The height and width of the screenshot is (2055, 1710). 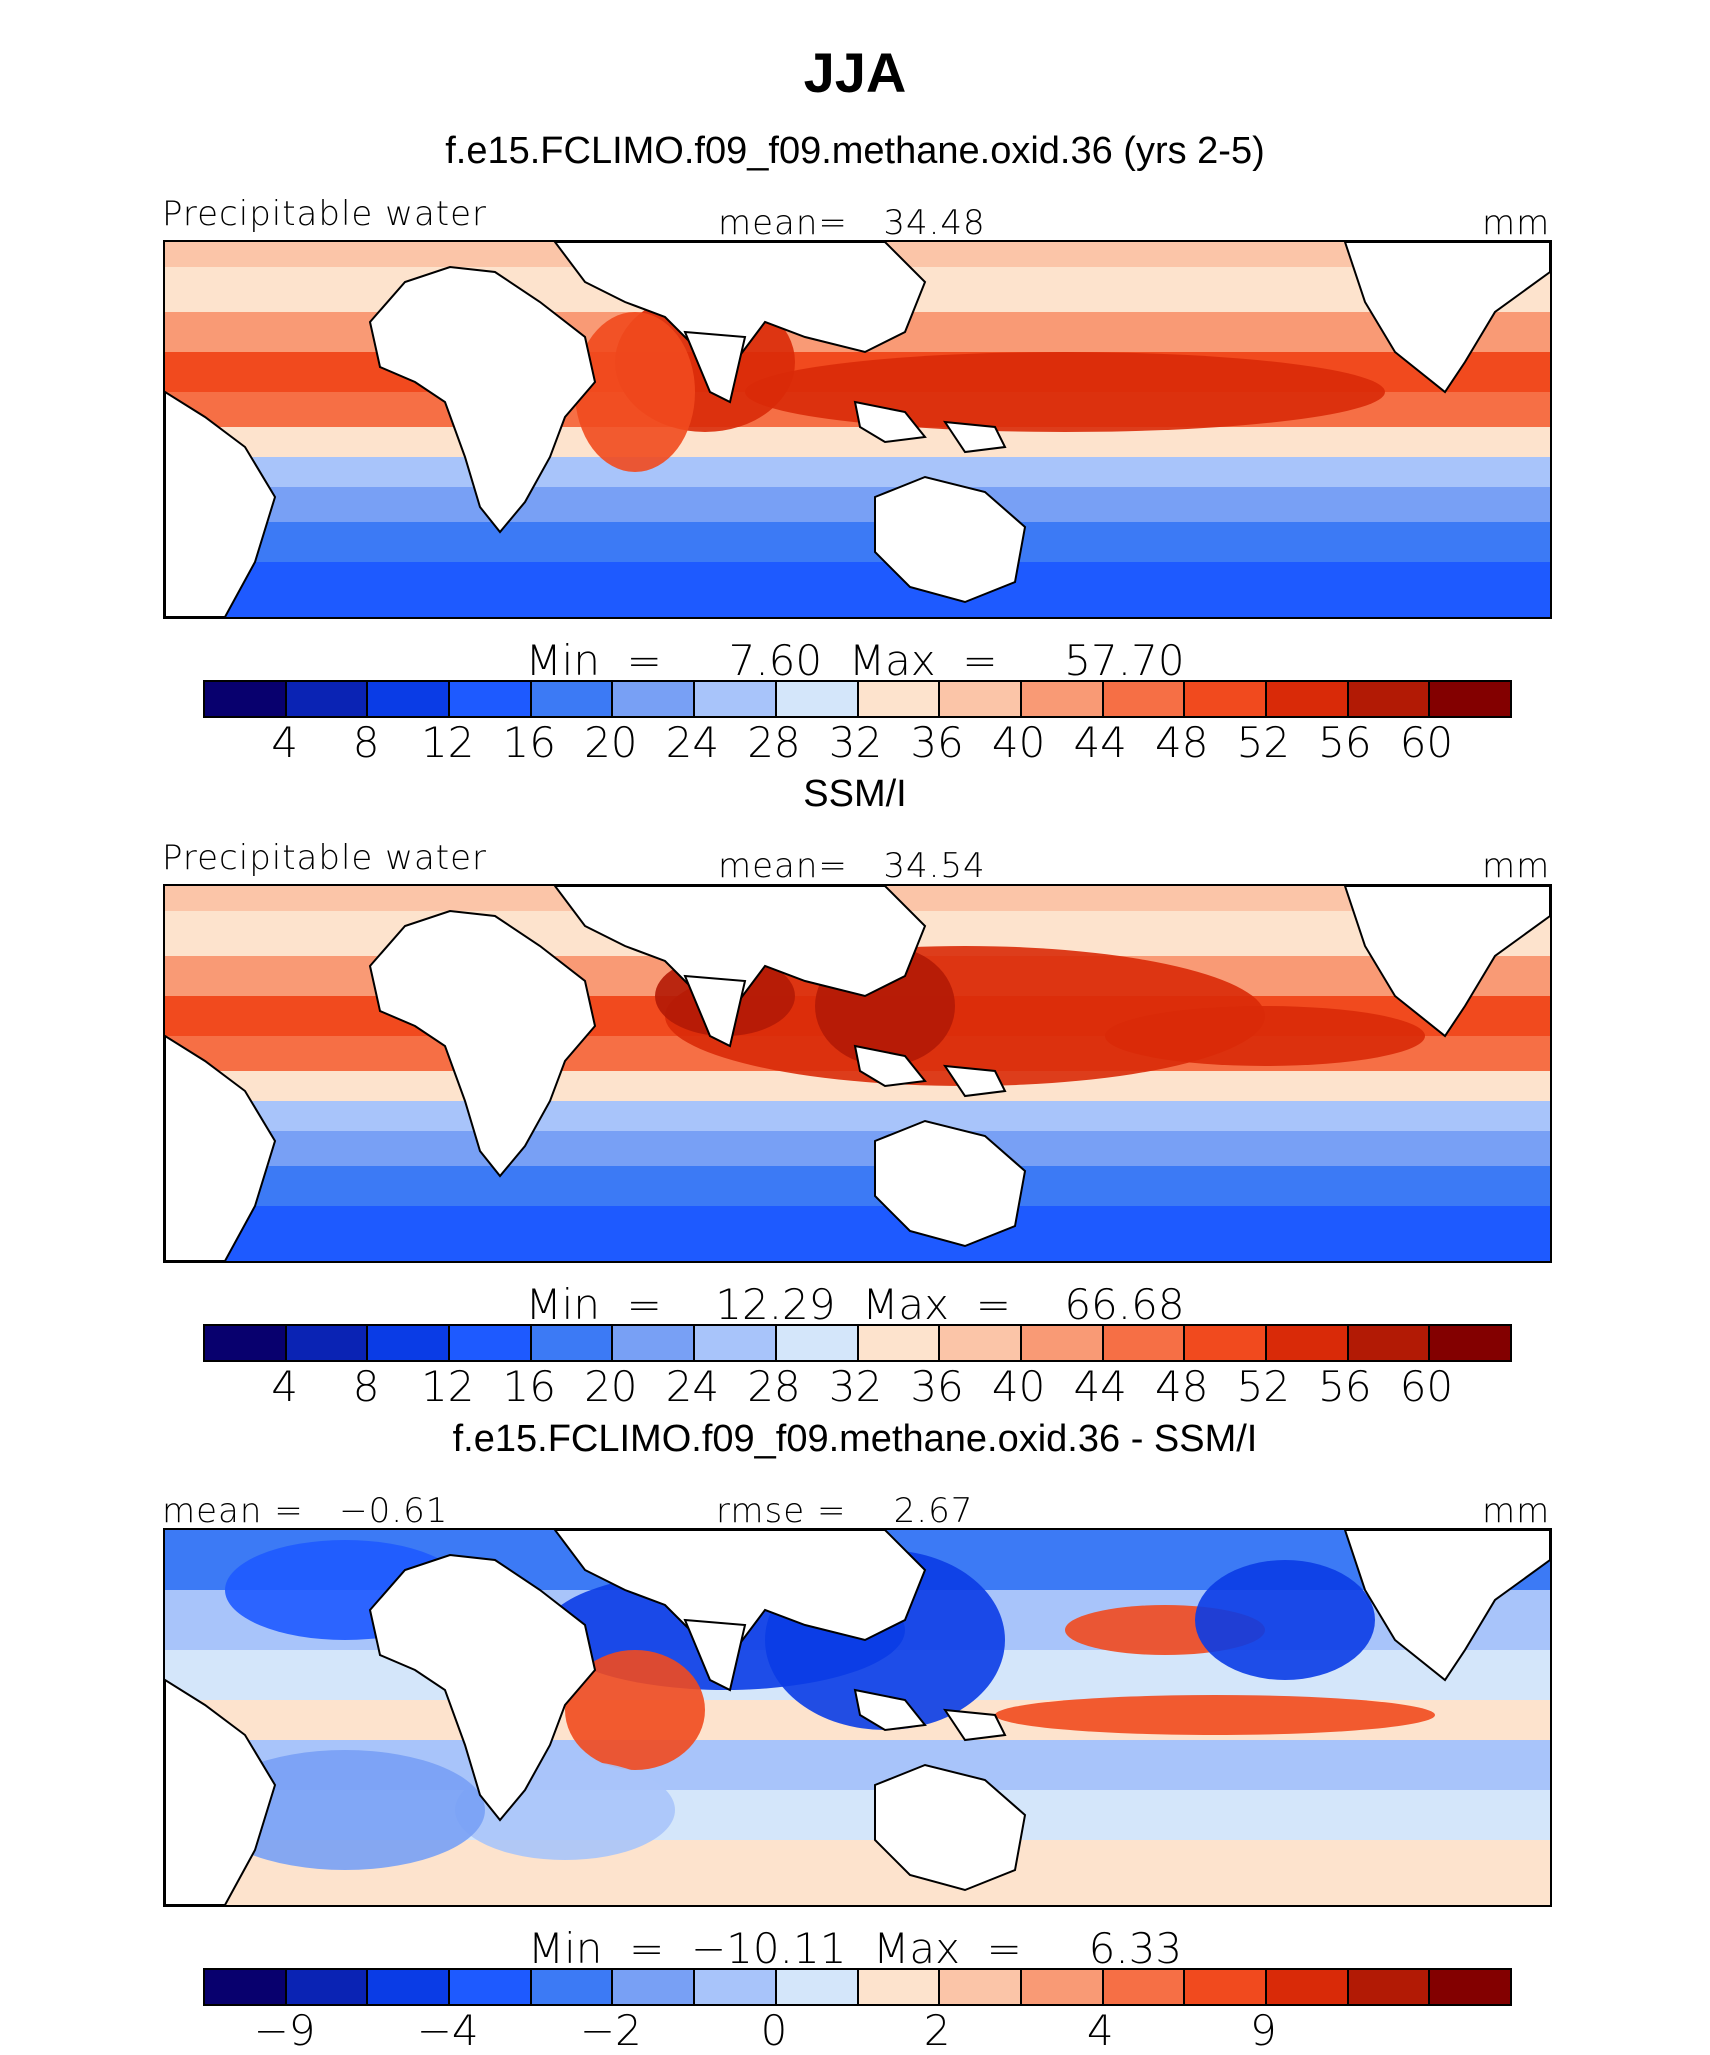 I want to click on panel-3-colorbar, so click(x=857, y=1987).